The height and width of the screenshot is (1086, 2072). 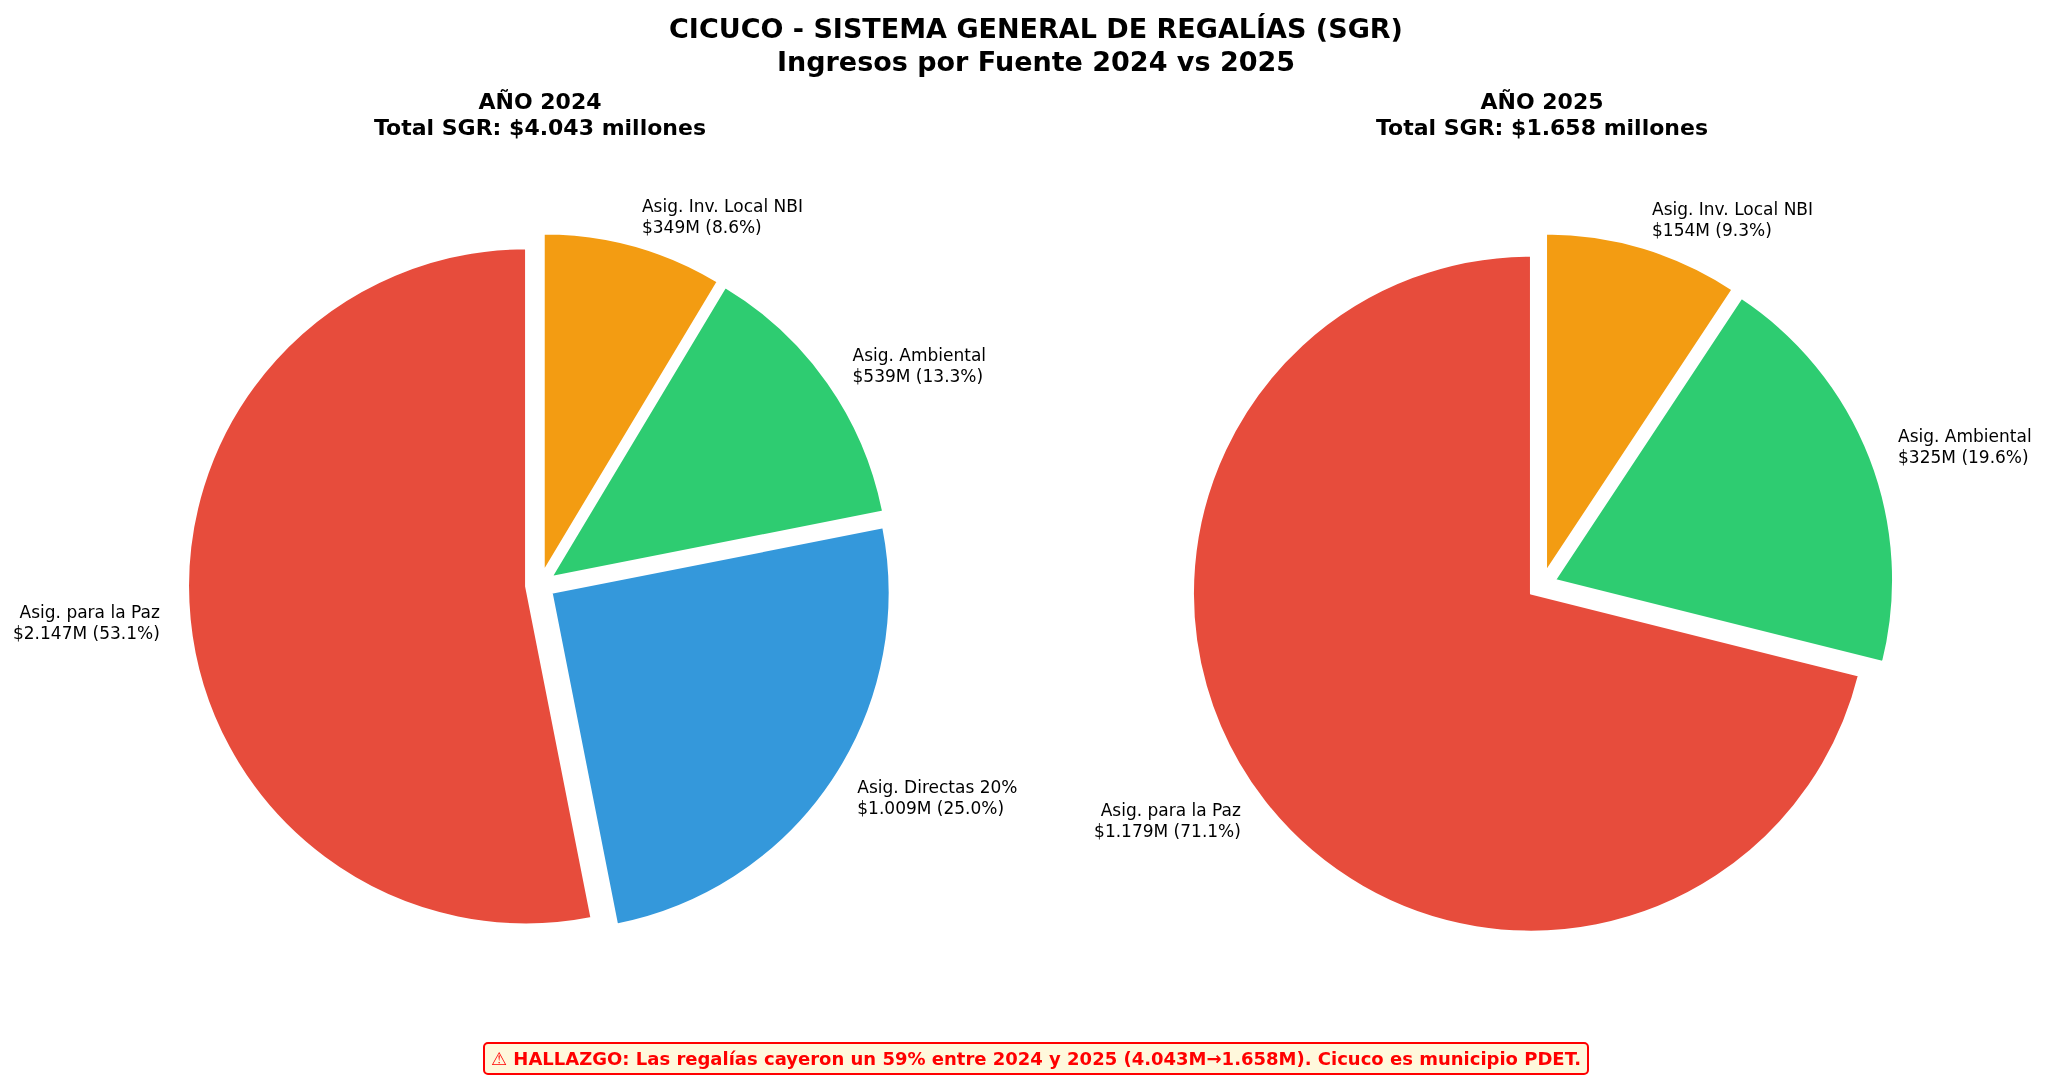 What do you see at coordinates (1167, 830) in the screenshot?
I see `data-label: $1.179M (71.1%)` at bounding box center [1167, 830].